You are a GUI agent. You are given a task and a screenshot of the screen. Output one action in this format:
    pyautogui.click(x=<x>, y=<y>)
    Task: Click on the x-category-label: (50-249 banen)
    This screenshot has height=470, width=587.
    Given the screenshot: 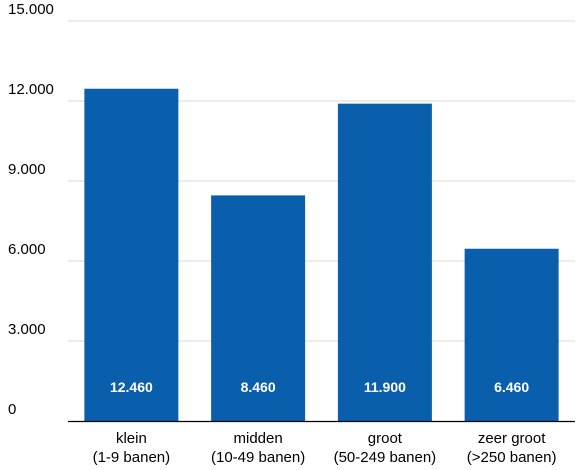 What is the action you would take?
    pyautogui.click(x=385, y=457)
    